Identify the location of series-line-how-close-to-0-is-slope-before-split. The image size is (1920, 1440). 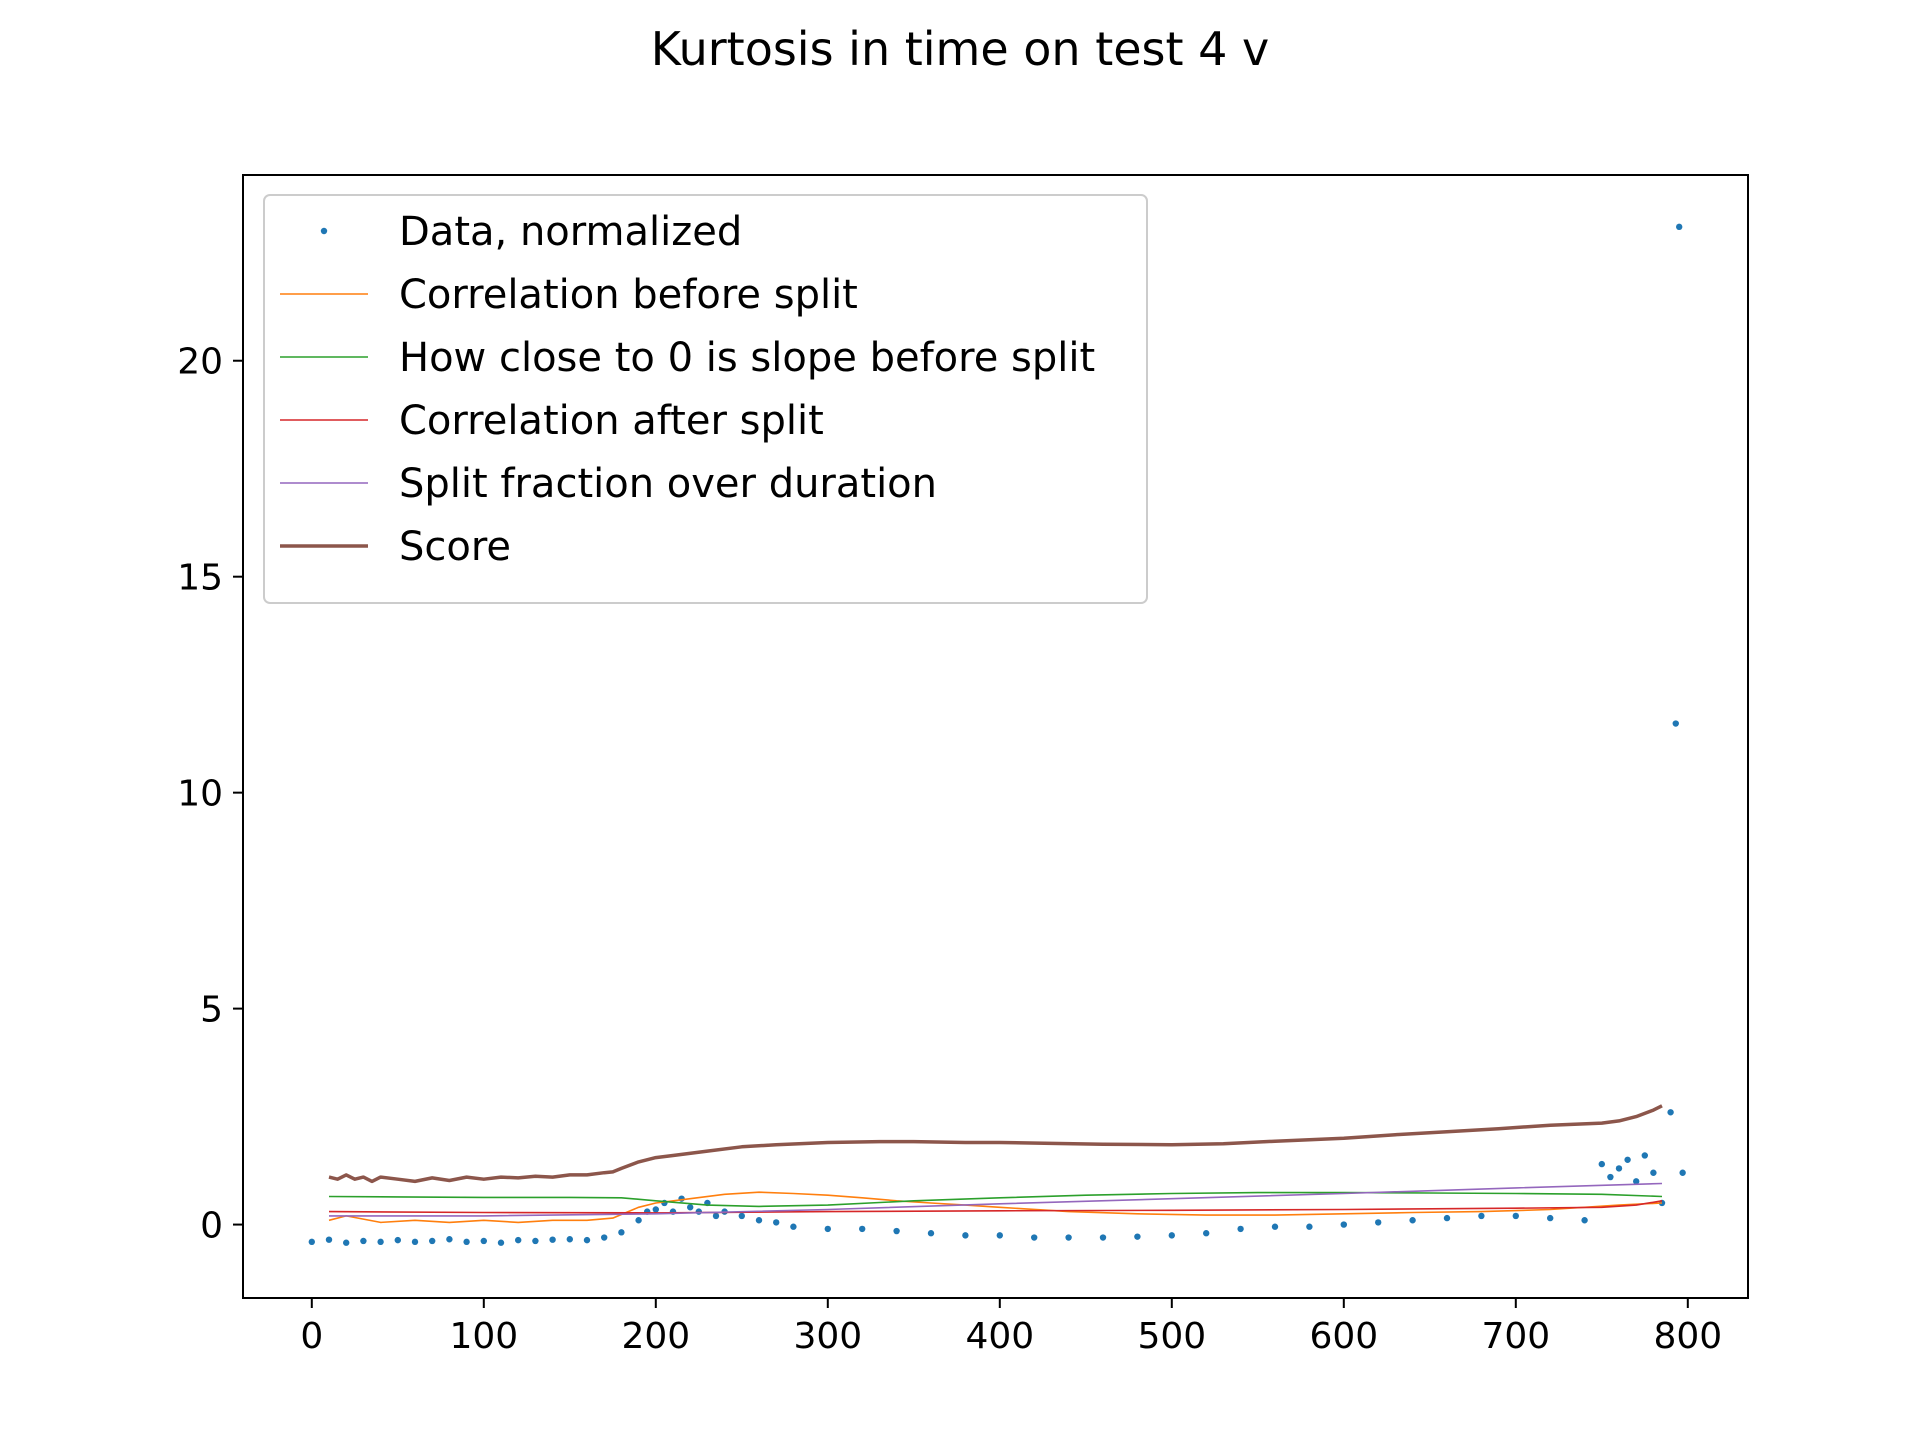
(995, 1199).